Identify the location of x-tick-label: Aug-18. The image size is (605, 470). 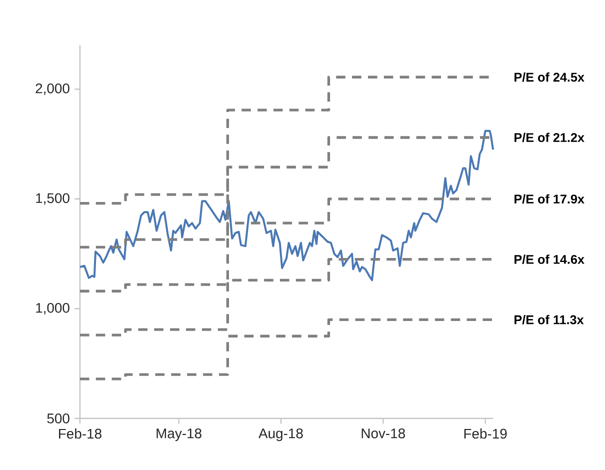
(280, 434).